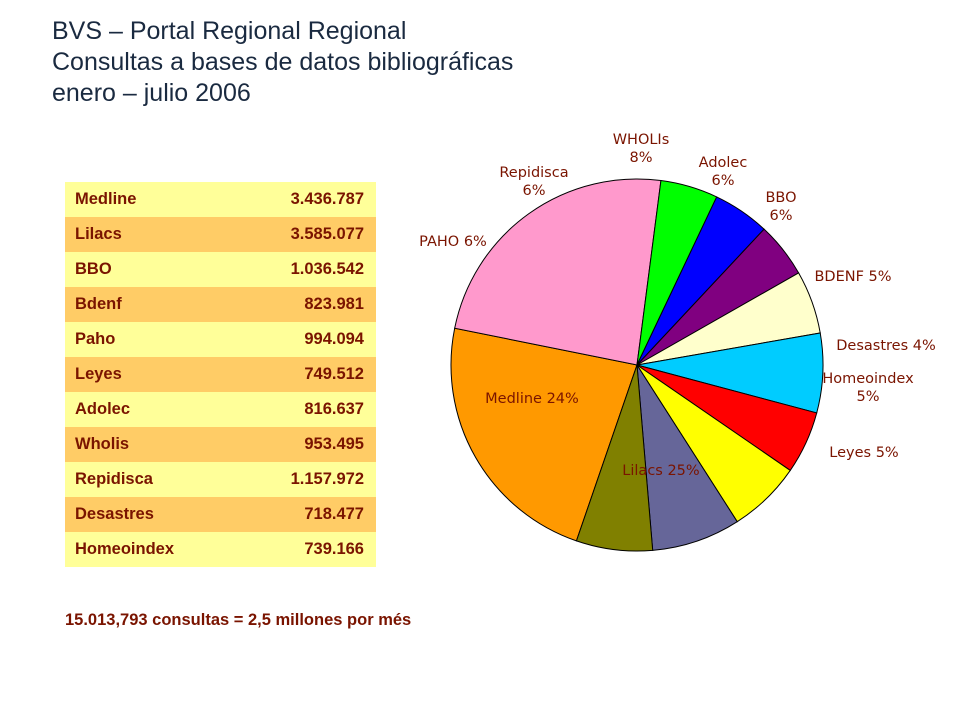 The image size is (960, 720). I want to click on database-name: Medline, so click(106, 199).